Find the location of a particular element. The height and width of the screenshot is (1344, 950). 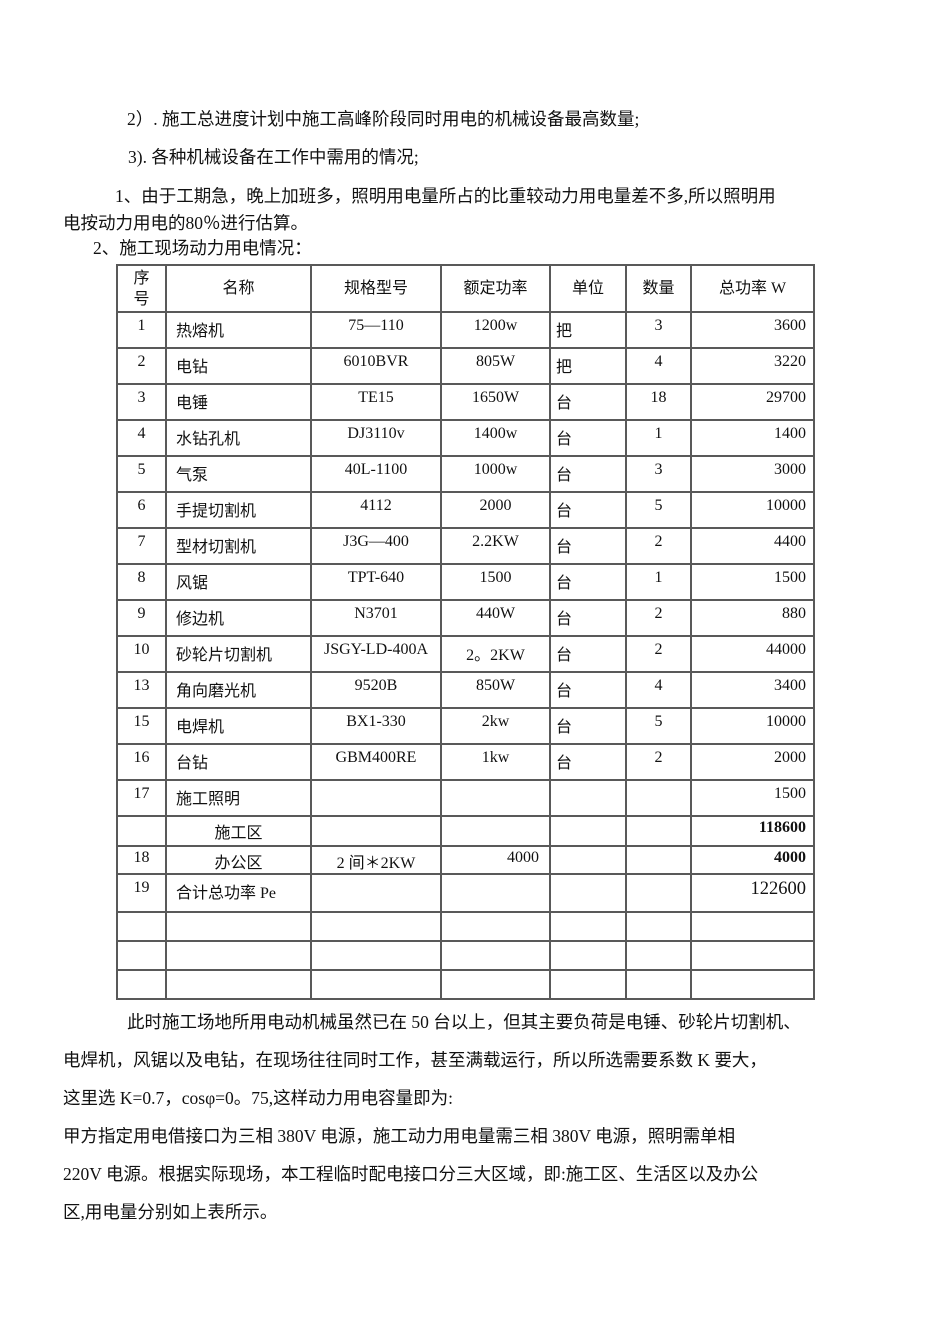

table-cell: 40L-1100 is located at coordinates (376, 474).